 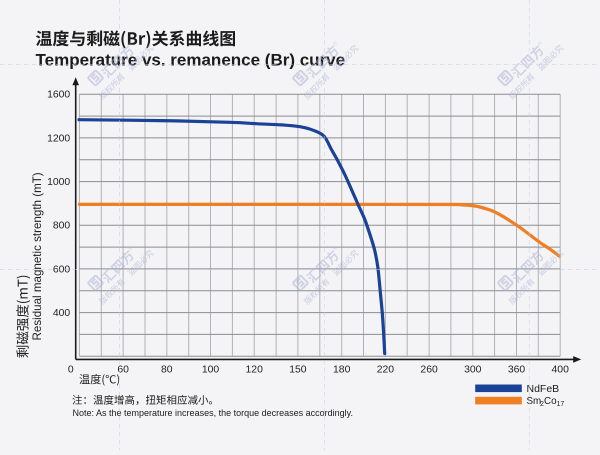 What do you see at coordinates (561, 404) in the screenshot?
I see `svg-text: 17` at bounding box center [561, 404].